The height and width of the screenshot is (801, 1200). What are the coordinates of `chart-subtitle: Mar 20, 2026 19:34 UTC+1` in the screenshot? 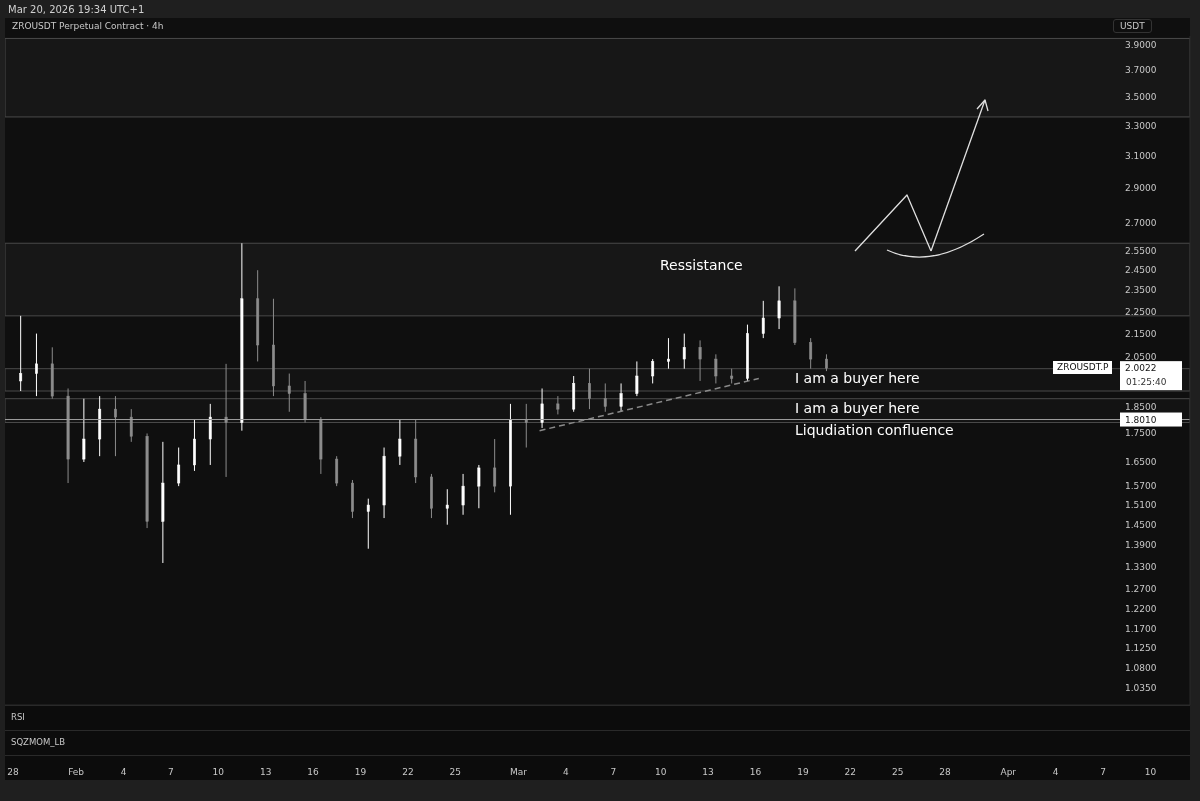 It's located at (76, 9).